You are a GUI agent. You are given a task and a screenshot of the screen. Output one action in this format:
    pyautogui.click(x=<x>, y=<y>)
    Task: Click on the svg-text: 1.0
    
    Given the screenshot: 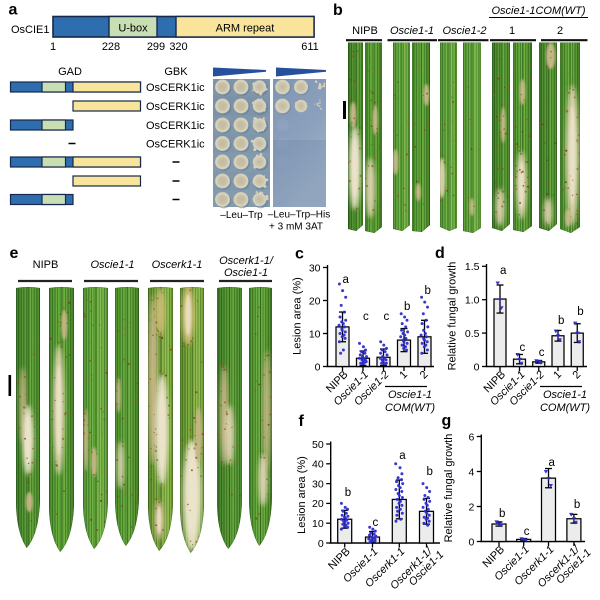 What is the action you would take?
    pyautogui.click(x=472, y=301)
    